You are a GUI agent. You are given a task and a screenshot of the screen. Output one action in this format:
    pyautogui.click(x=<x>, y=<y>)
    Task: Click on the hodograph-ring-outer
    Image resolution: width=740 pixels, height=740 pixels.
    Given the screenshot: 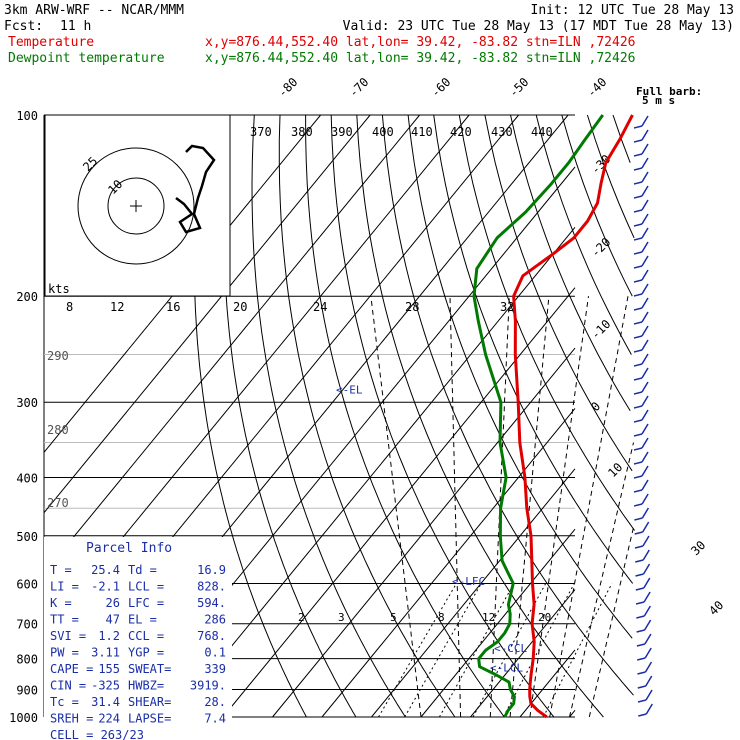 What is the action you would take?
    pyautogui.click(x=136, y=206)
    